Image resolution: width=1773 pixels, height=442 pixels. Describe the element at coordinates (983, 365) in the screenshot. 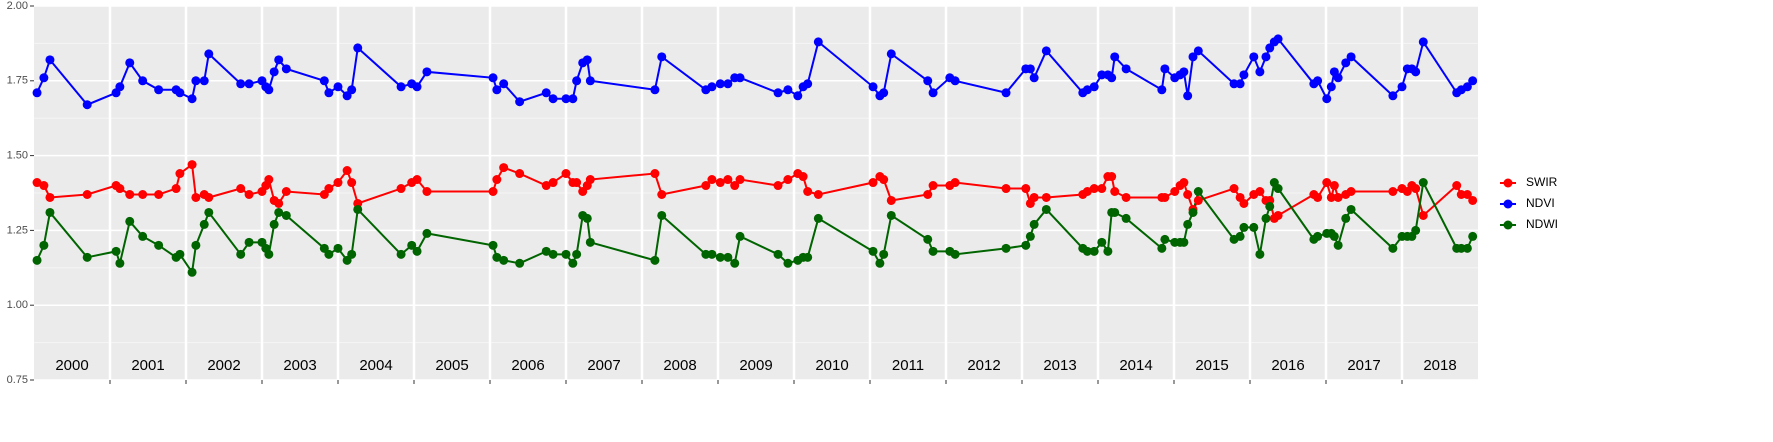

I see `year-label: 2012` at that location.